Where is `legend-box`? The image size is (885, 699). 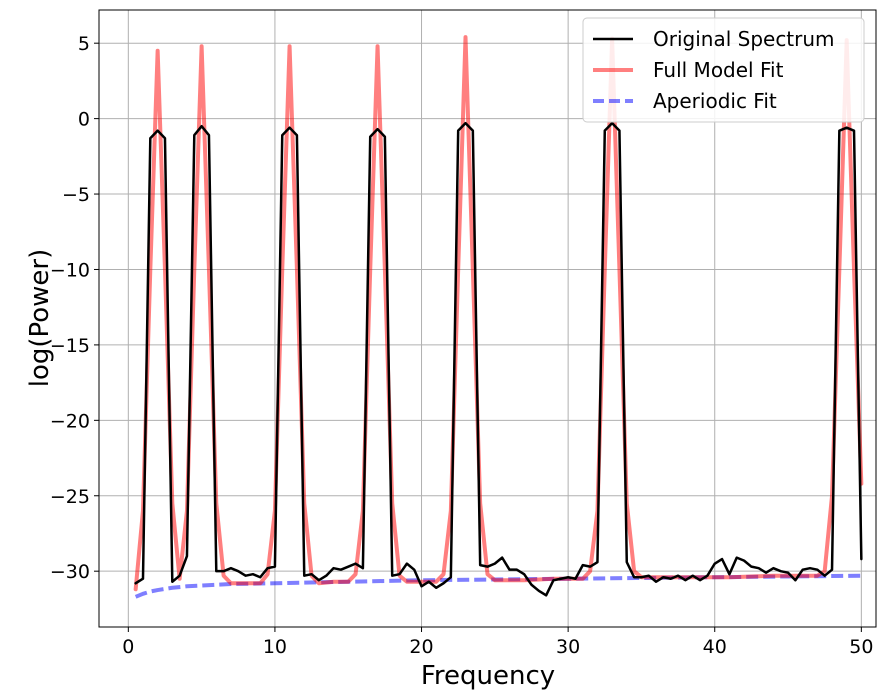 legend-box is located at coordinates (723, 70).